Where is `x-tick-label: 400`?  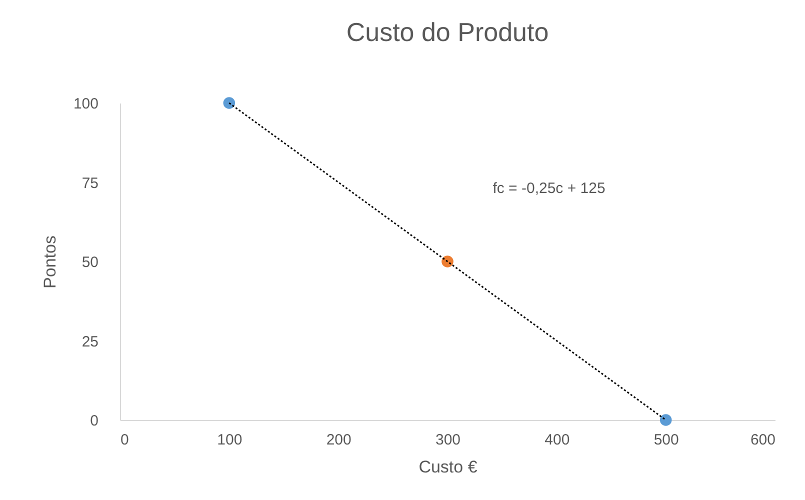
x-tick-label: 400 is located at coordinates (557, 440).